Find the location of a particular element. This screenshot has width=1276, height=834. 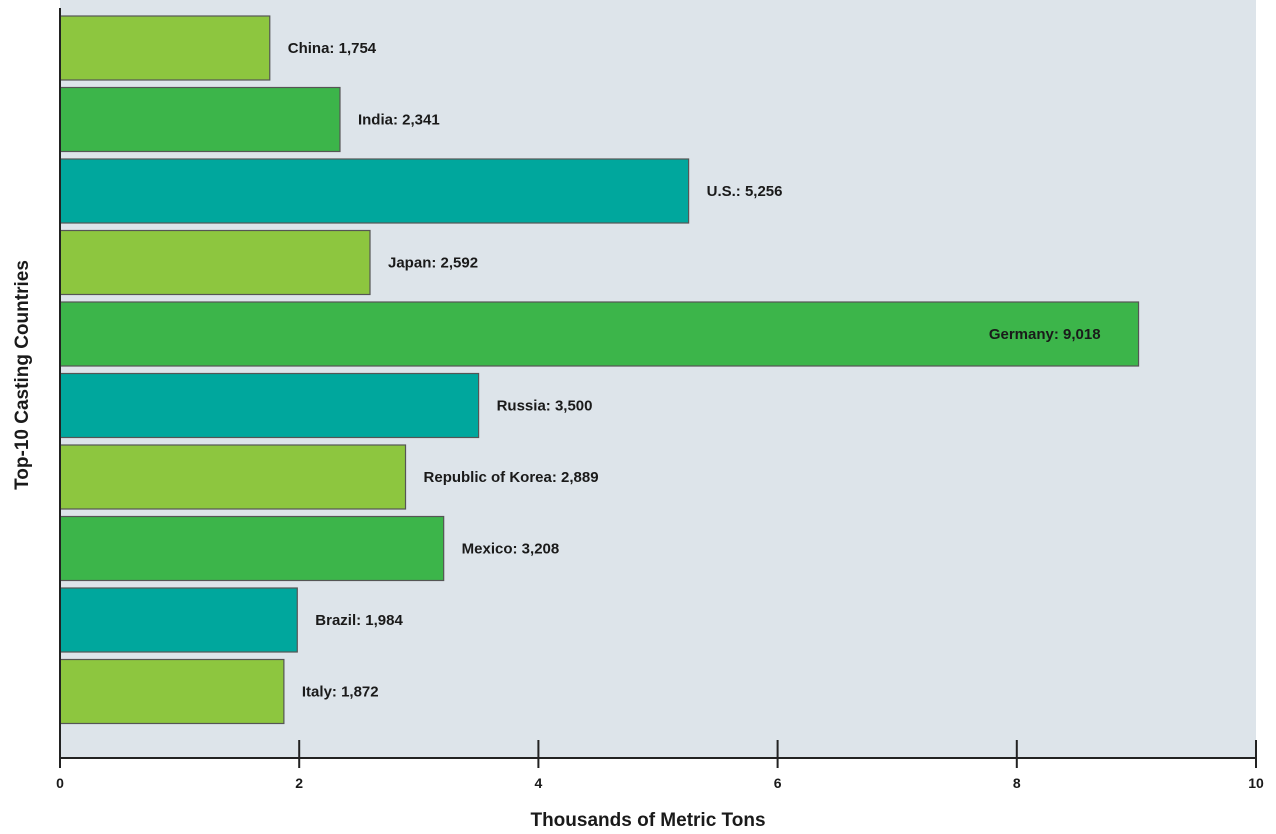

bar-russia is located at coordinates (269, 405).